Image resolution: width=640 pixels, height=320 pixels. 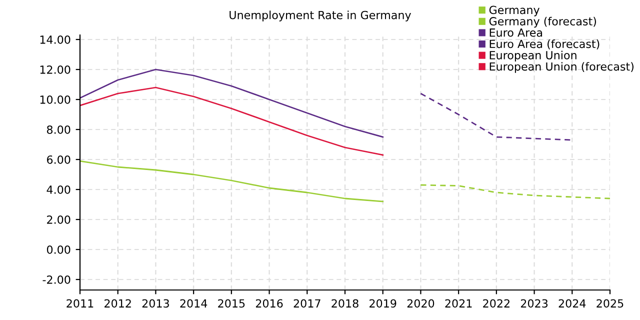 What do you see at coordinates (458, 303) in the screenshot?
I see `x-tick-label: 2021` at bounding box center [458, 303].